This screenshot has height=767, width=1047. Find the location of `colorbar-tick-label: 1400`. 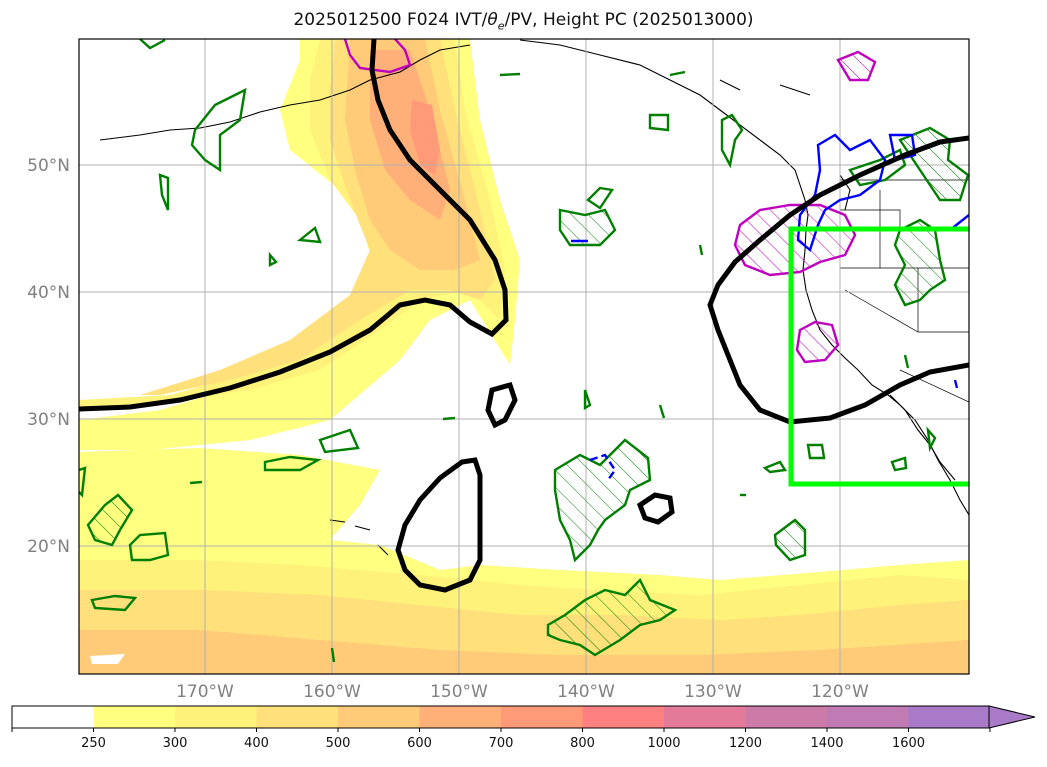

colorbar-tick-label: 1400 is located at coordinates (826, 743).